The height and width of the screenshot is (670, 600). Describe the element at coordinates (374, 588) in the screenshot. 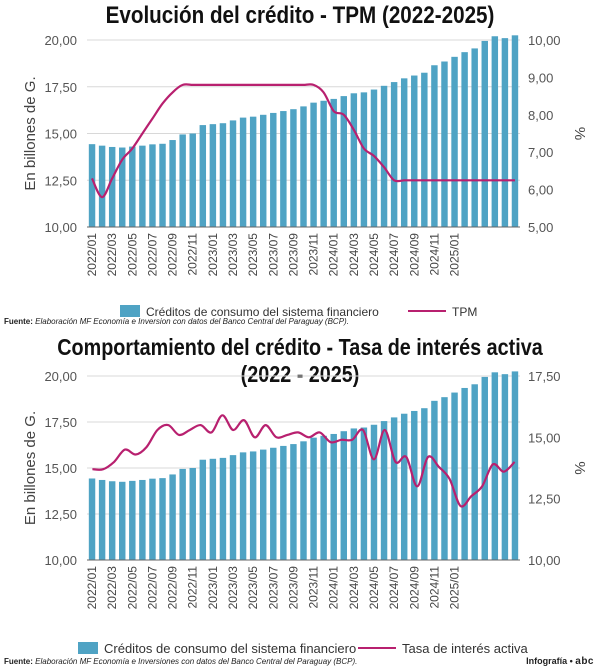

I see `chart2-xtick-label: 2024/05` at that location.